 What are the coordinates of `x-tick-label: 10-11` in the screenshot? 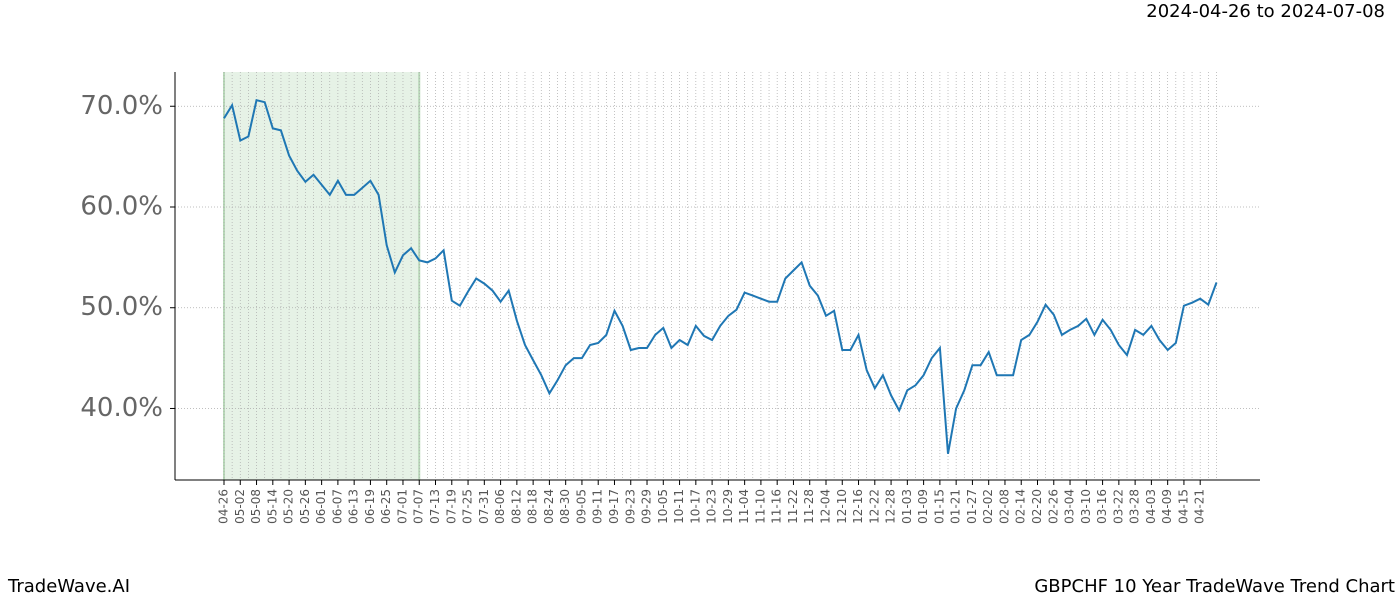 It's located at (679, 506).